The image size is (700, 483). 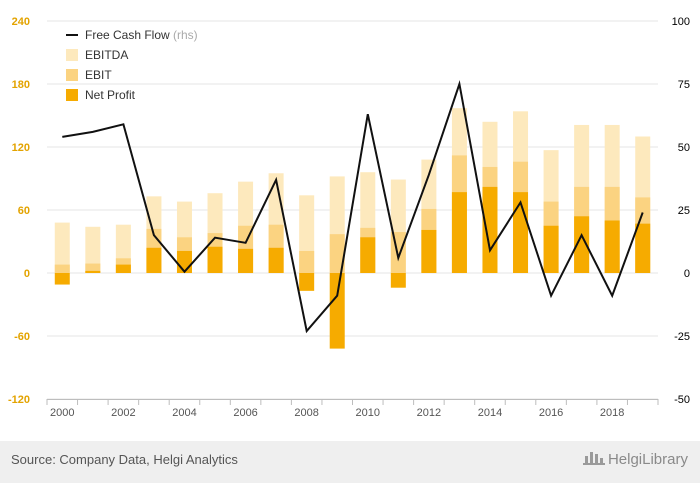 What do you see at coordinates (612, 413) in the screenshot?
I see `x-tick-label: 2018` at bounding box center [612, 413].